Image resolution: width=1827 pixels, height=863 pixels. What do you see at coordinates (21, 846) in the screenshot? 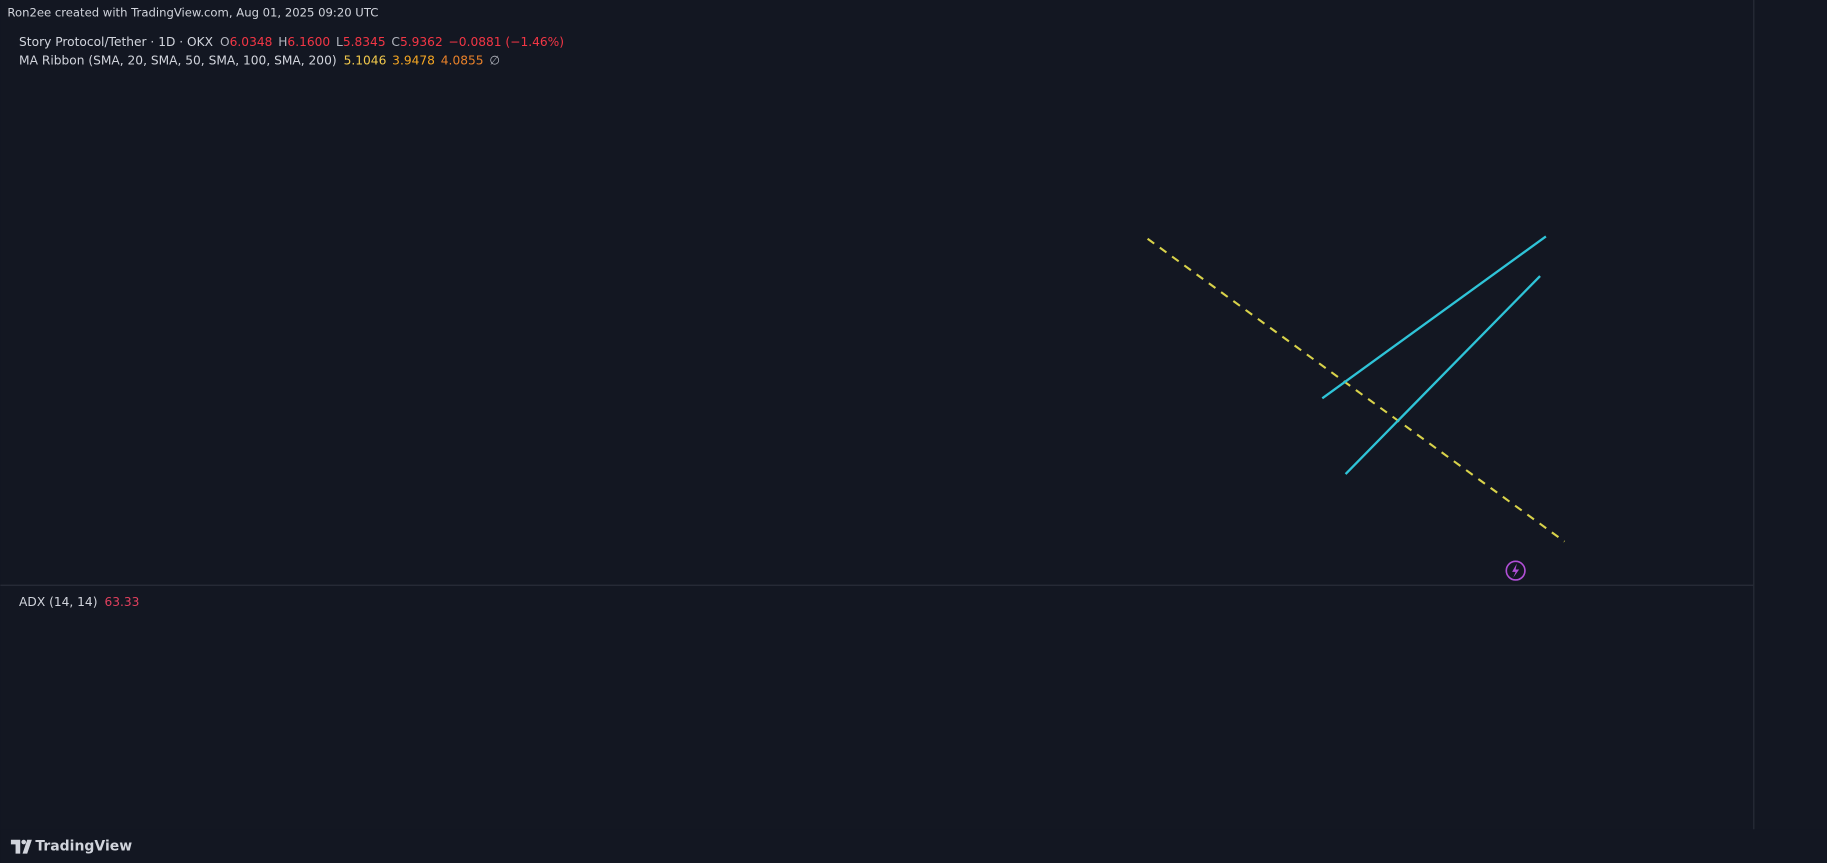
I see `logo-mark` at bounding box center [21, 846].